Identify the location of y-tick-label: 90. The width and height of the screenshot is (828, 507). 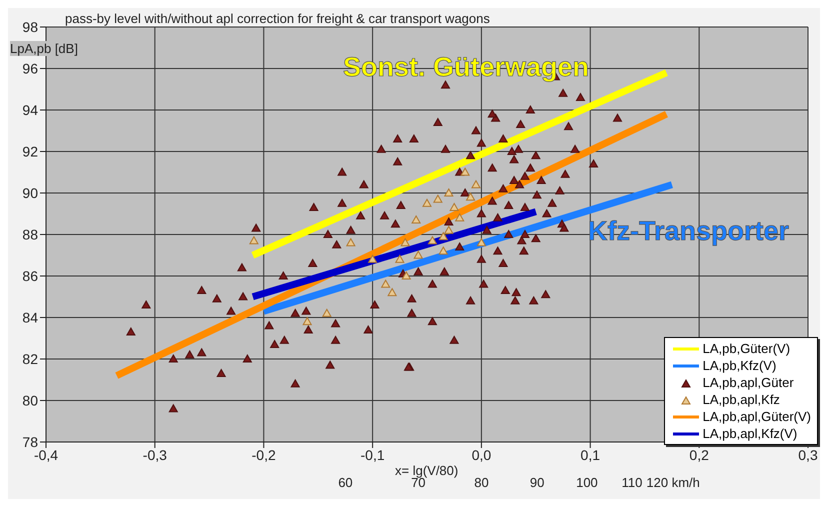
(30, 192).